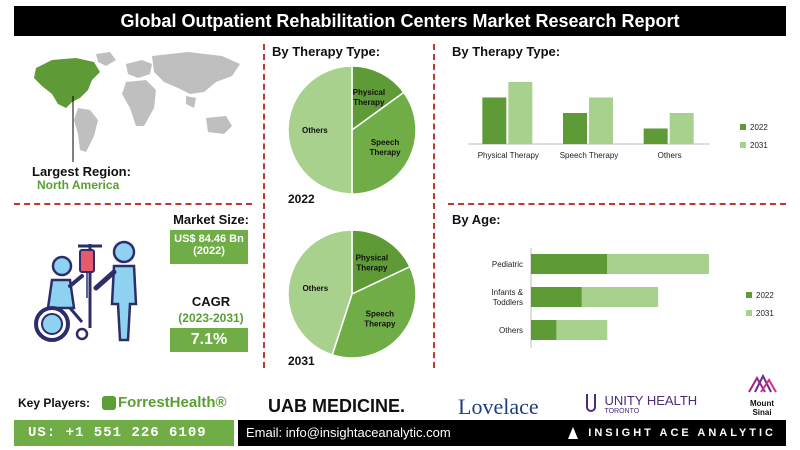  What do you see at coordinates (211, 318) in the screenshot?
I see `cagr-period: (2023-2031)` at bounding box center [211, 318].